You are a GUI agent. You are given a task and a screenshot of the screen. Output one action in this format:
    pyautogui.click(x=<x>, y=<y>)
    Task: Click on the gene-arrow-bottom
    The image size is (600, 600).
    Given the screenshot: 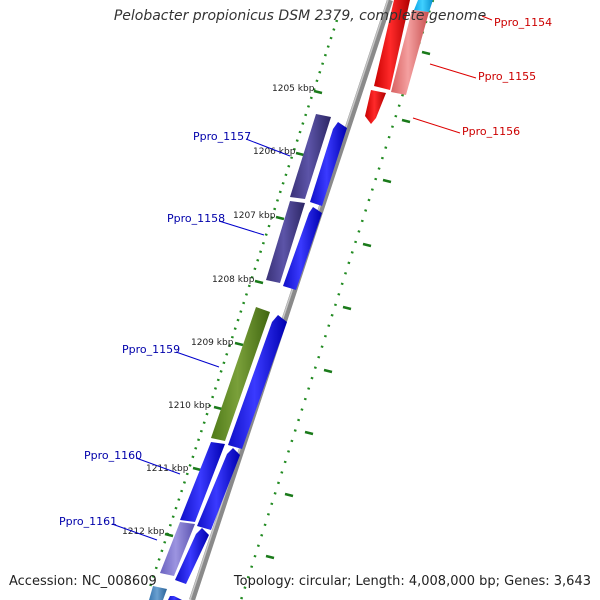 What is the action you would take?
    pyautogui.click(x=175, y=598)
    